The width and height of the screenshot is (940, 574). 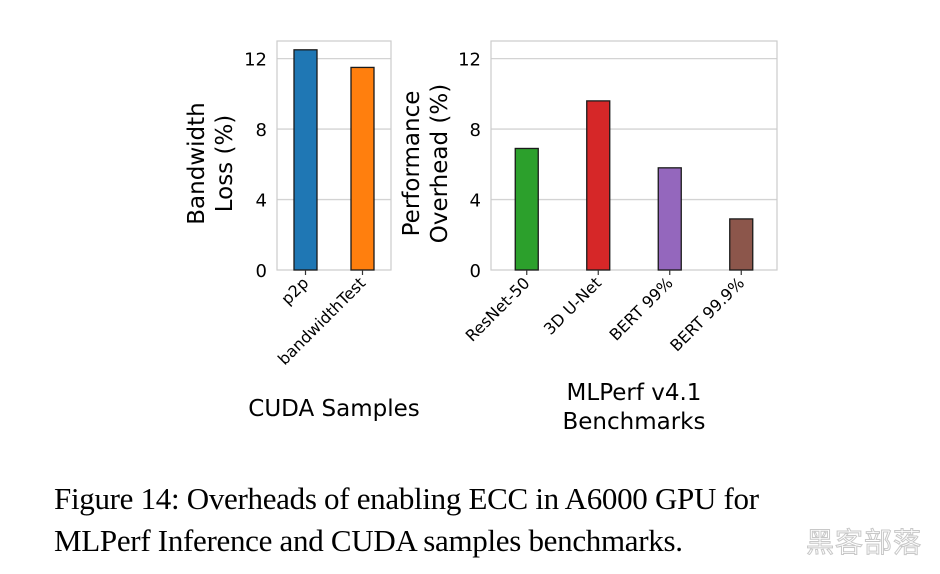 I want to click on right-xtick-label: 3D U-Net, so click(x=572, y=305).